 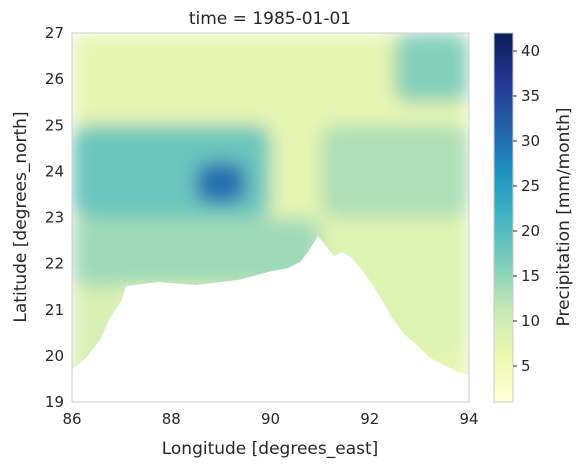 I want to click on x-tick-label: 92, so click(x=369, y=419).